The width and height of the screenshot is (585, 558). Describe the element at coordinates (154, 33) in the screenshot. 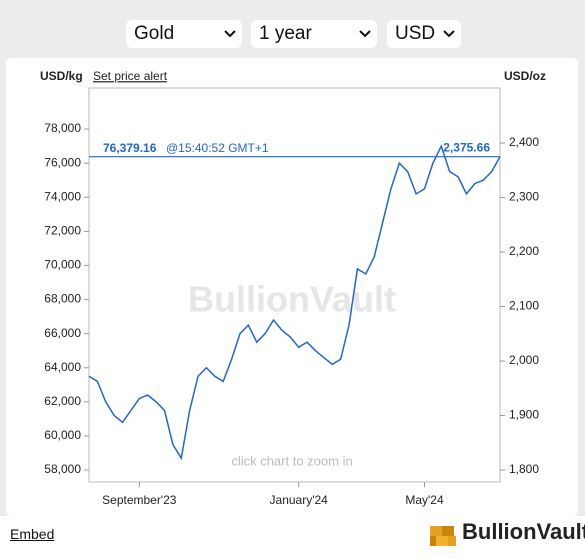

I see `metal-text: Gold` at that location.